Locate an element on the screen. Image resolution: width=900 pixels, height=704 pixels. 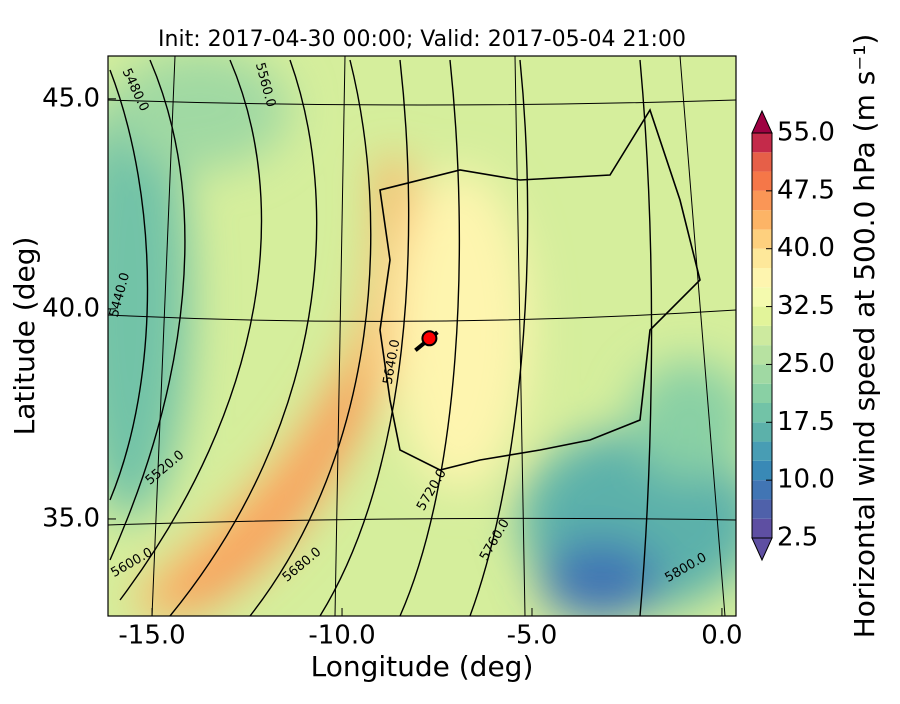
colorbar-extend-low is located at coordinates (762, 549).